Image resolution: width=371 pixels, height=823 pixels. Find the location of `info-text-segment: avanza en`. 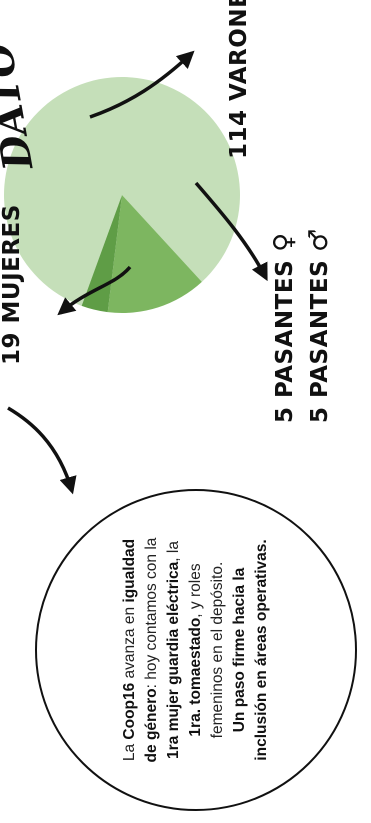

info-text-segment: avanza en is located at coordinates (129, 642).